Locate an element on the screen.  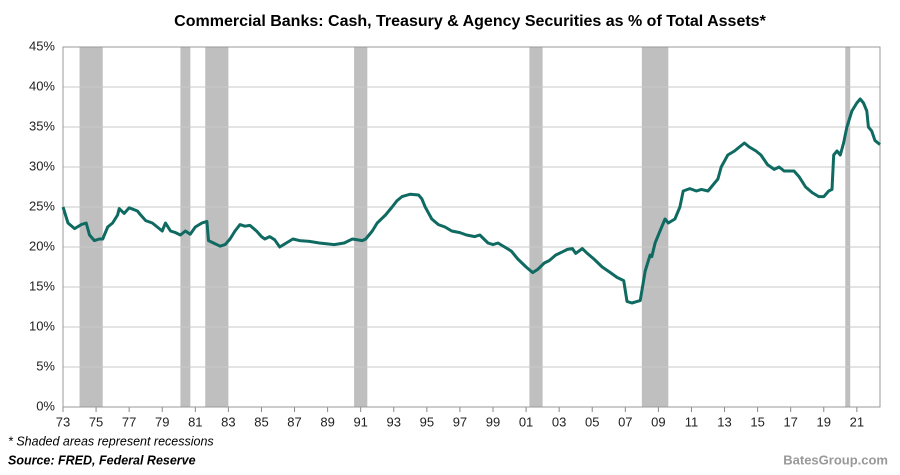
x-tick-label: 99 is located at coordinates (493, 421).